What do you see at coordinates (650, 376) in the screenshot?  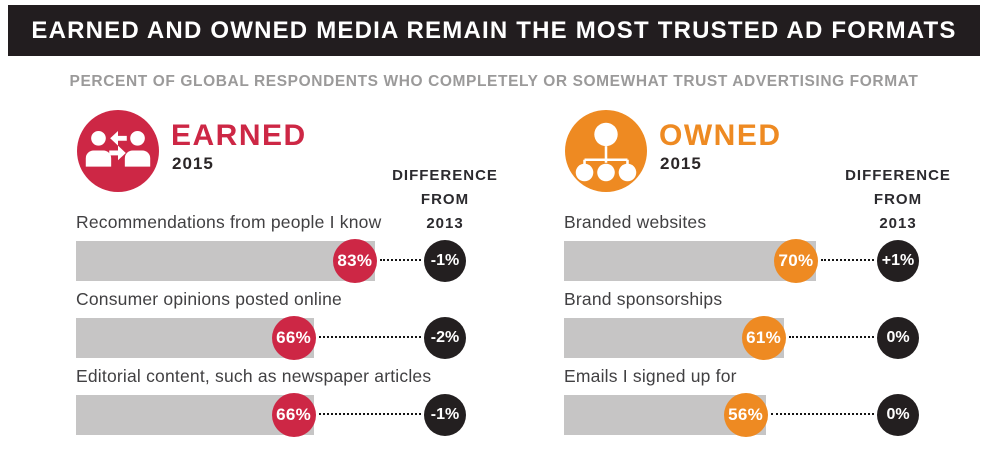 I see `bar-label: Emails I signed up for` at bounding box center [650, 376].